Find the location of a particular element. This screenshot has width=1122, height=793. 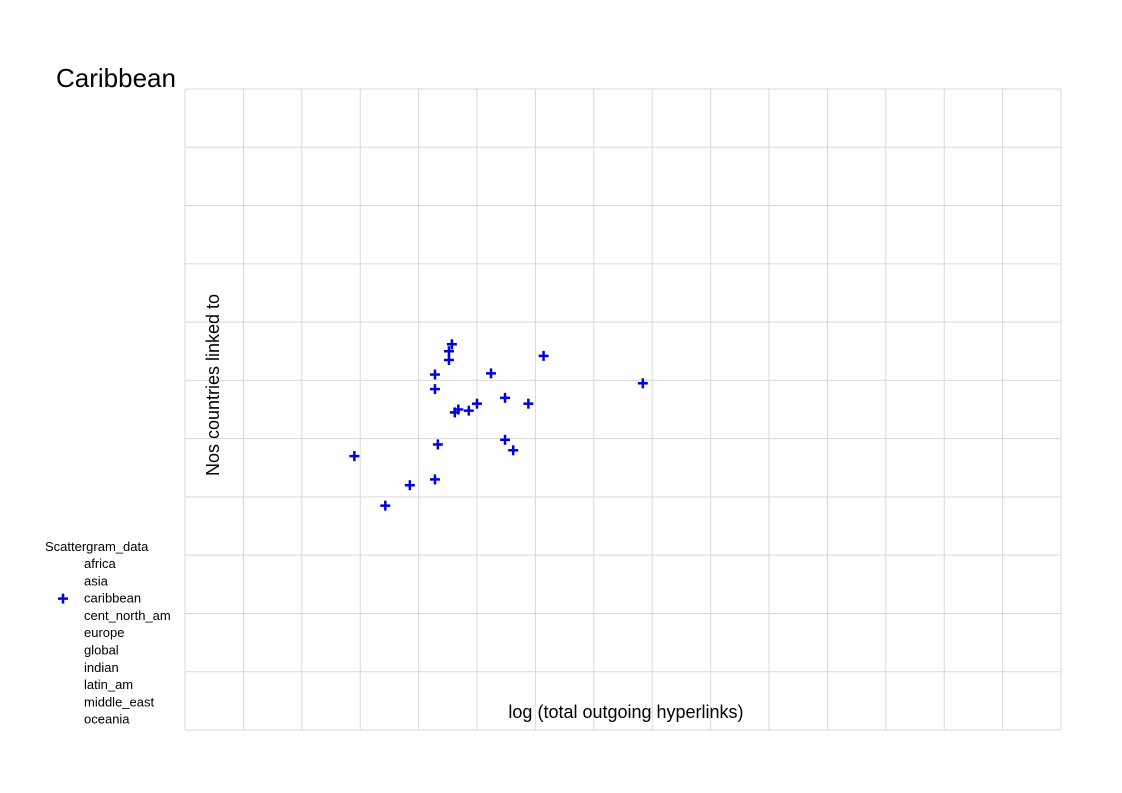

legend-label: africa is located at coordinates (100, 563).